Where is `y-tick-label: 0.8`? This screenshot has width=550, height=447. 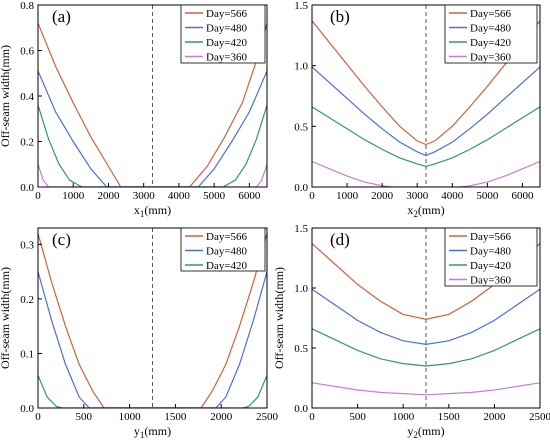 y-tick-label: 0.8 is located at coordinates (27, 6).